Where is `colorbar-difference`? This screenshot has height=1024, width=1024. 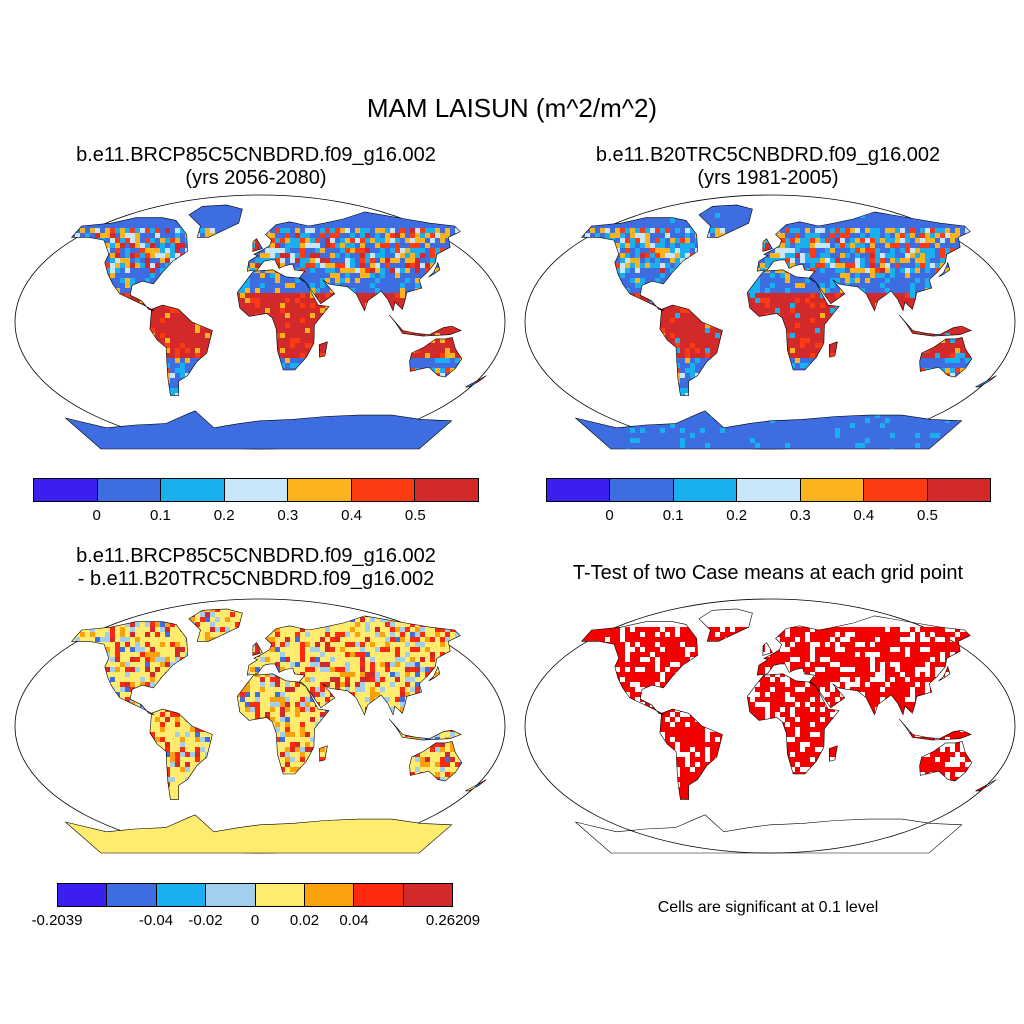 colorbar-difference is located at coordinates (255, 895).